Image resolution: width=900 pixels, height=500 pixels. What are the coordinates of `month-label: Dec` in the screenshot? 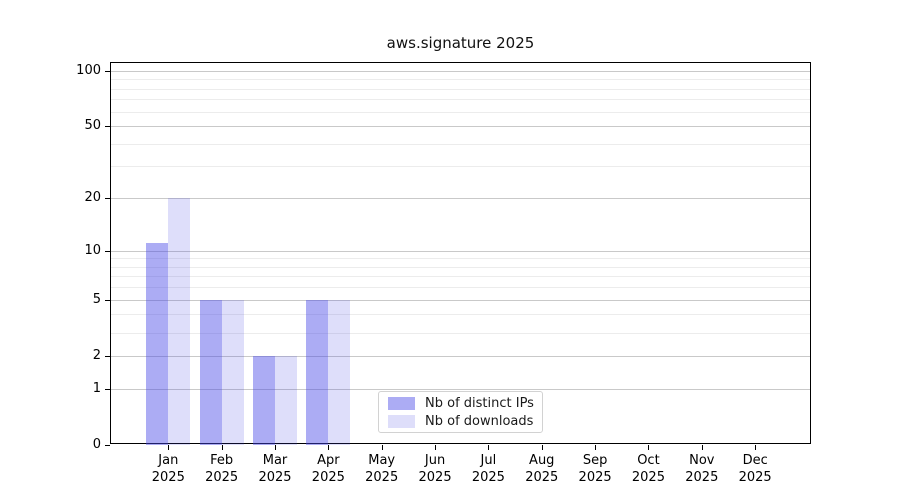 It's located at (755, 460).